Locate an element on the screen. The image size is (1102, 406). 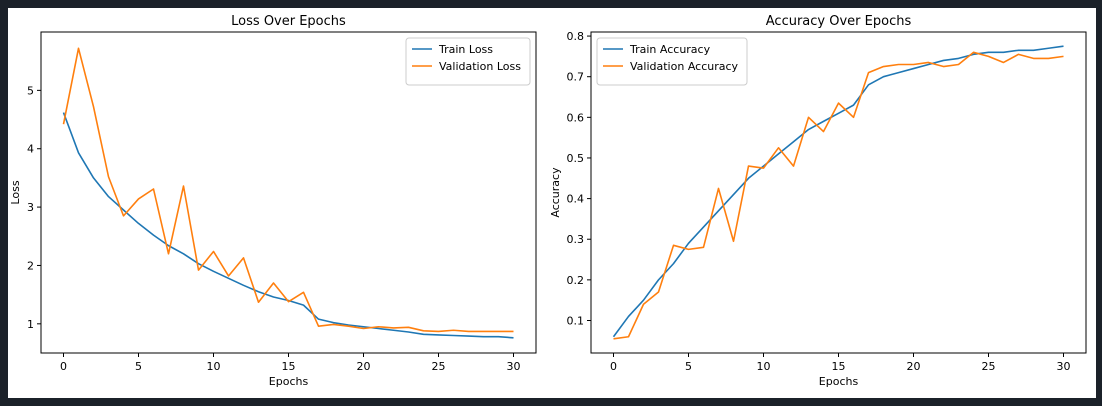
y-tick-label: 0.7 is located at coordinates (576, 77).